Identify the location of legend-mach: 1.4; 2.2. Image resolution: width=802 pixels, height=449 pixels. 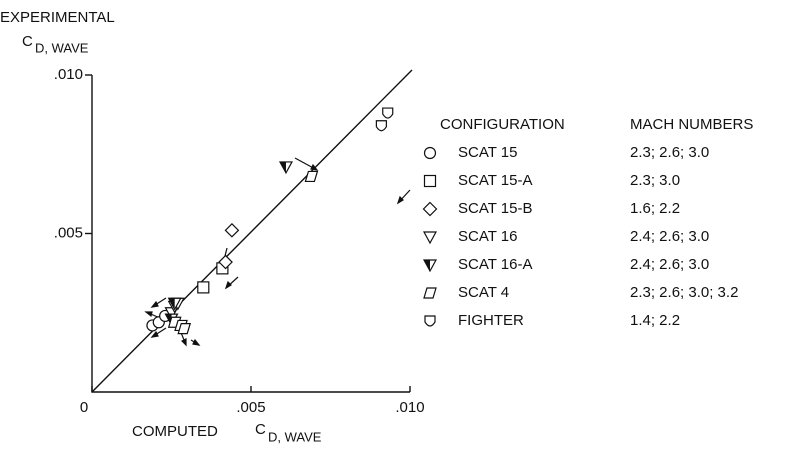
(655, 320).